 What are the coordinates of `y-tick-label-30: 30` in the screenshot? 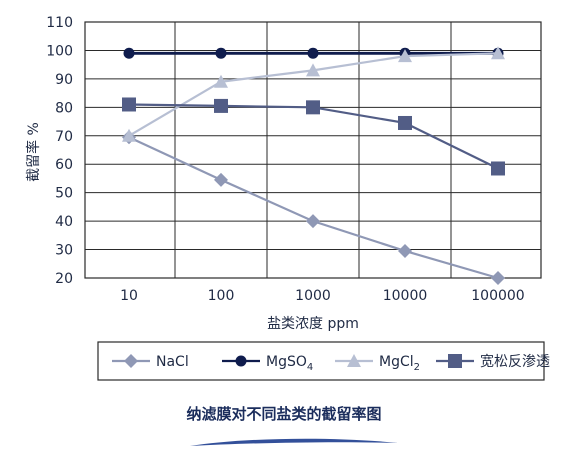 It's located at (64, 251).